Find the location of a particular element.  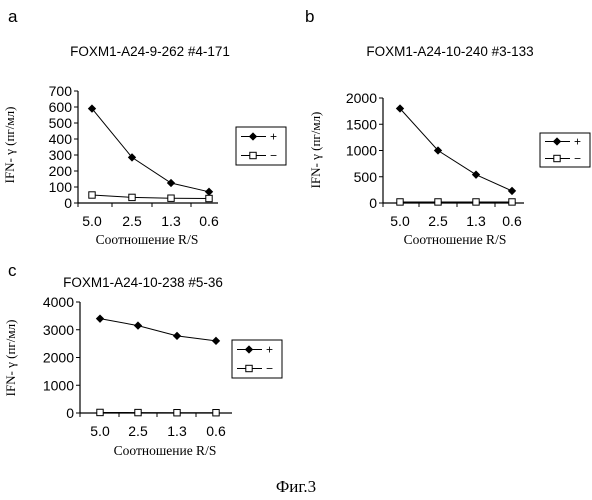

legend-b: +− is located at coordinates (565, 150).